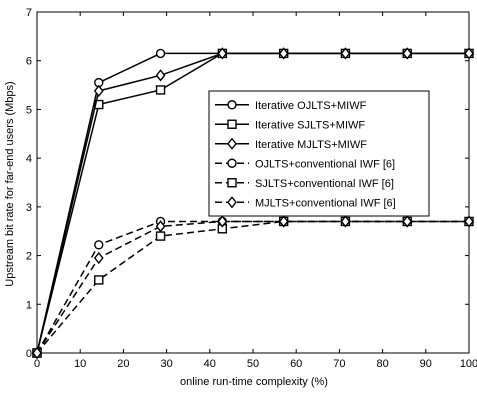  I want to click on legend-label-2: Iterative MJLTS+MIWF, so click(311, 145).